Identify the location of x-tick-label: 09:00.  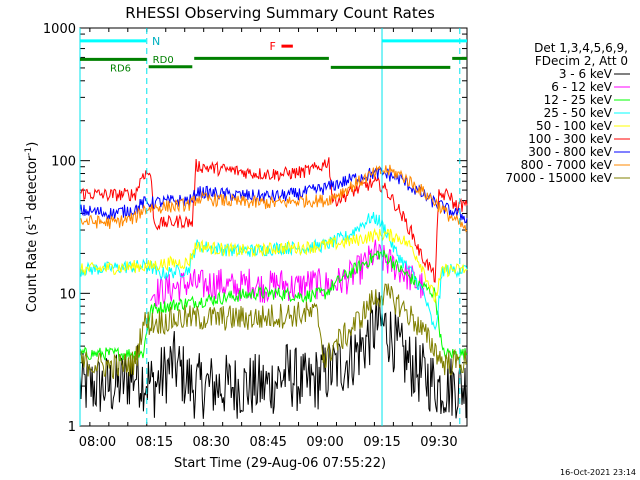
(324, 442).